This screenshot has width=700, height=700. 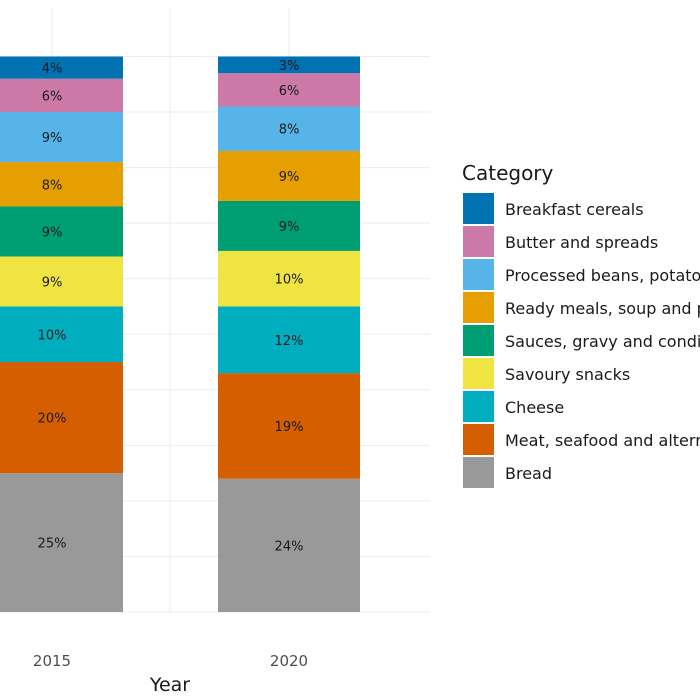 I want to click on x-axis-title: Year, so click(x=169, y=685).